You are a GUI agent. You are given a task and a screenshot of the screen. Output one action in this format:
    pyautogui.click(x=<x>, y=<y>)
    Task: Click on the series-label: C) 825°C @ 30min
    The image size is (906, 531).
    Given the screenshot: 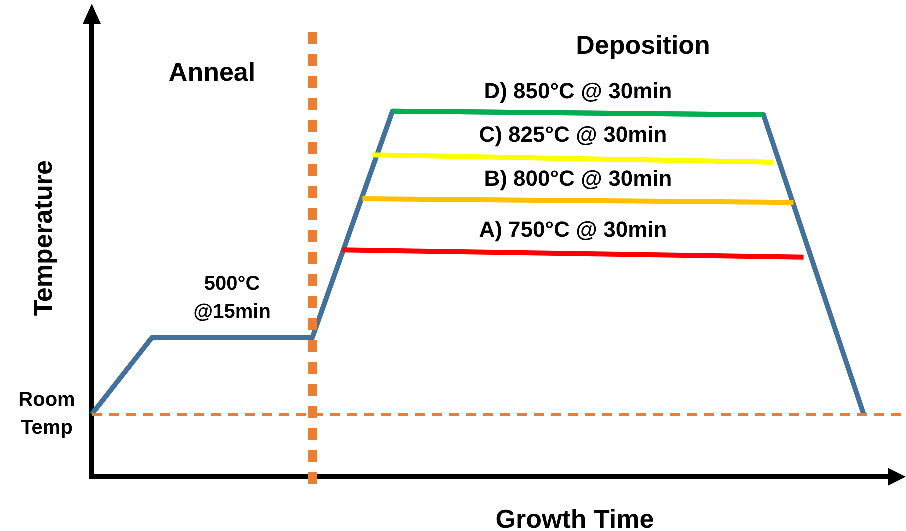 What is the action you would take?
    pyautogui.click(x=573, y=135)
    